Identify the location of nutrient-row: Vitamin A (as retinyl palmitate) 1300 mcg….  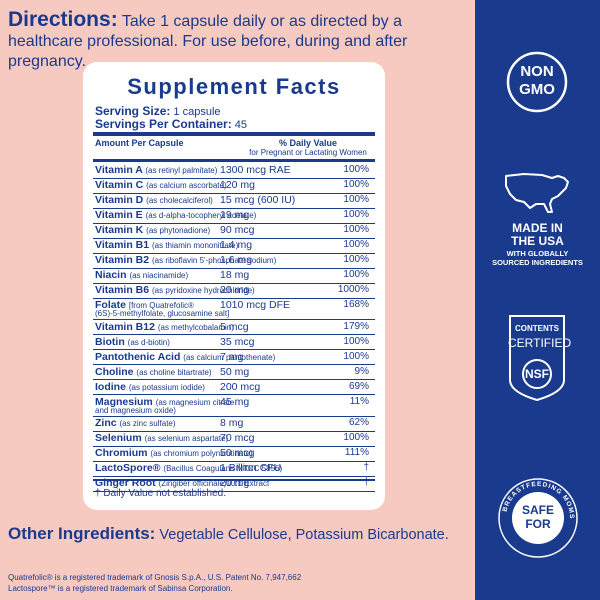
(234, 171).